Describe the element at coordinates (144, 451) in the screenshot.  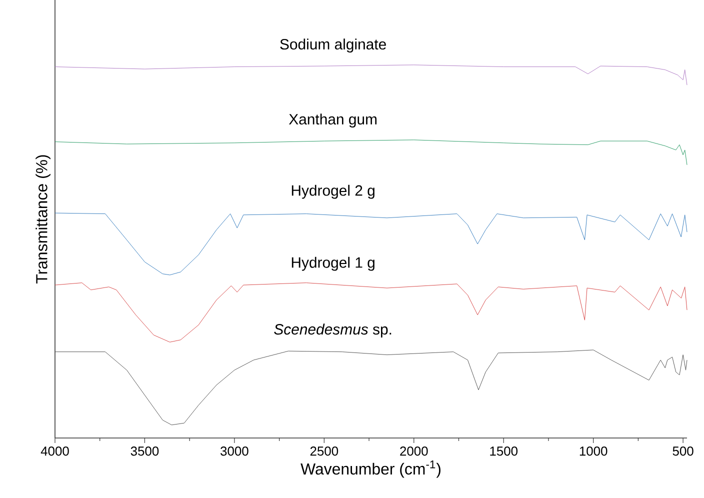
I see `x-tick-label: 3500` at that location.